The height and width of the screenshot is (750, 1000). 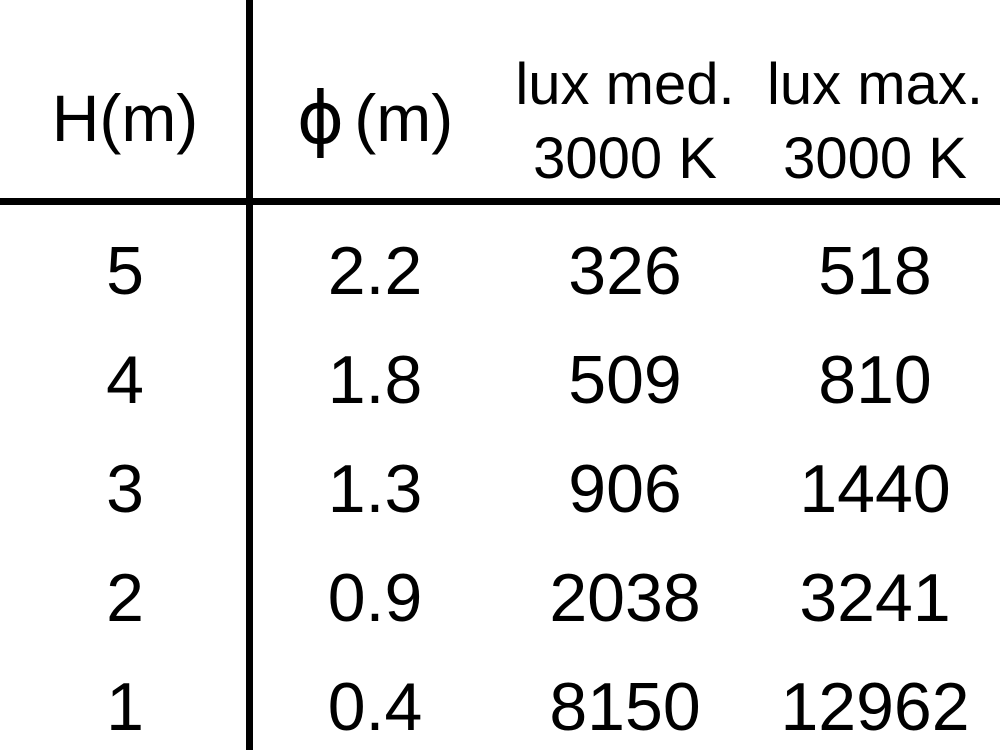 I want to click on column-header-lux-max: lux max. 3000 K, so click(x=875, y=99).